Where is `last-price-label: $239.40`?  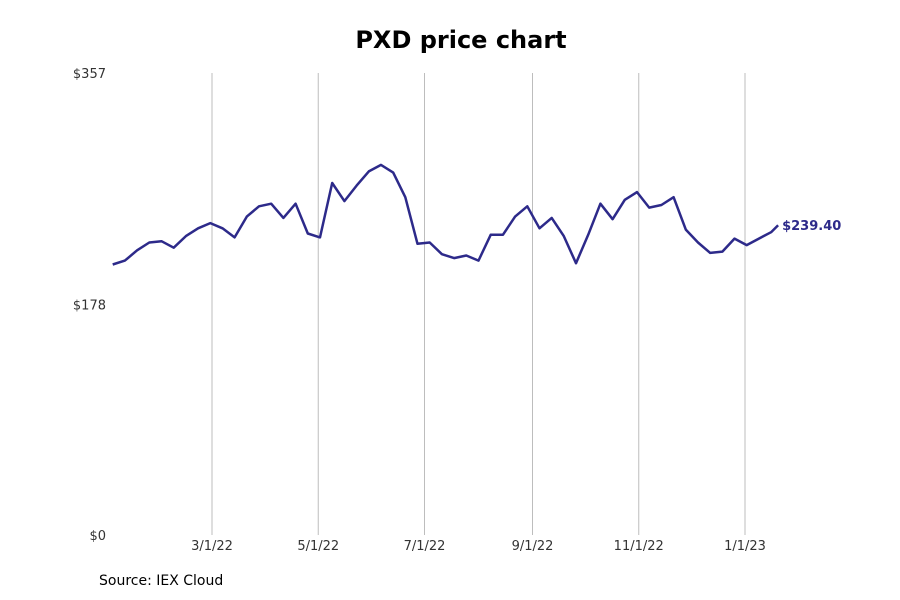 last-price-label: $239.40 is located at coordinates (811, 226).